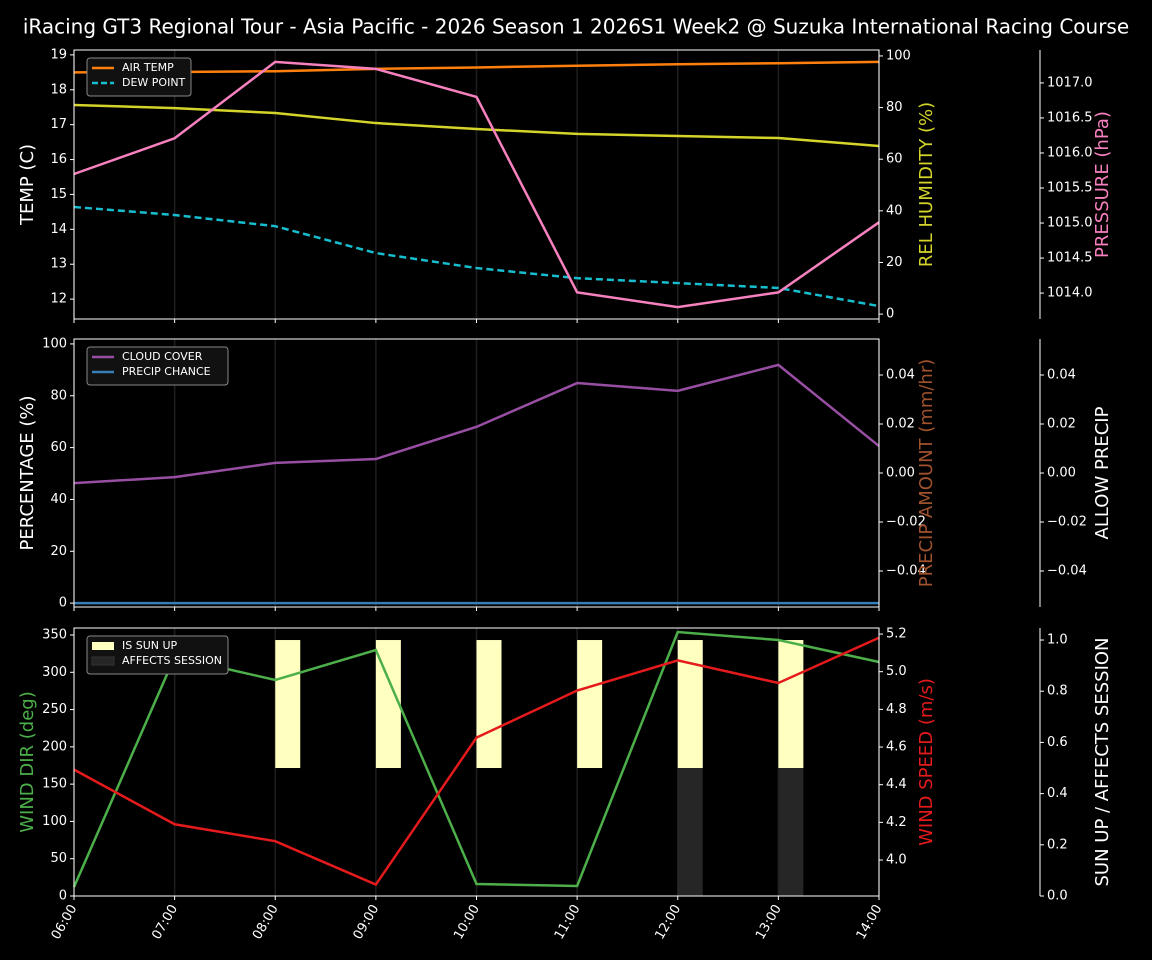 This screenshot has height=960, width=1152. Describe the element at coordinates (1102, 472) in the screenshot. I see `y3-axis-label: ALLOW PRECIP` at that location.